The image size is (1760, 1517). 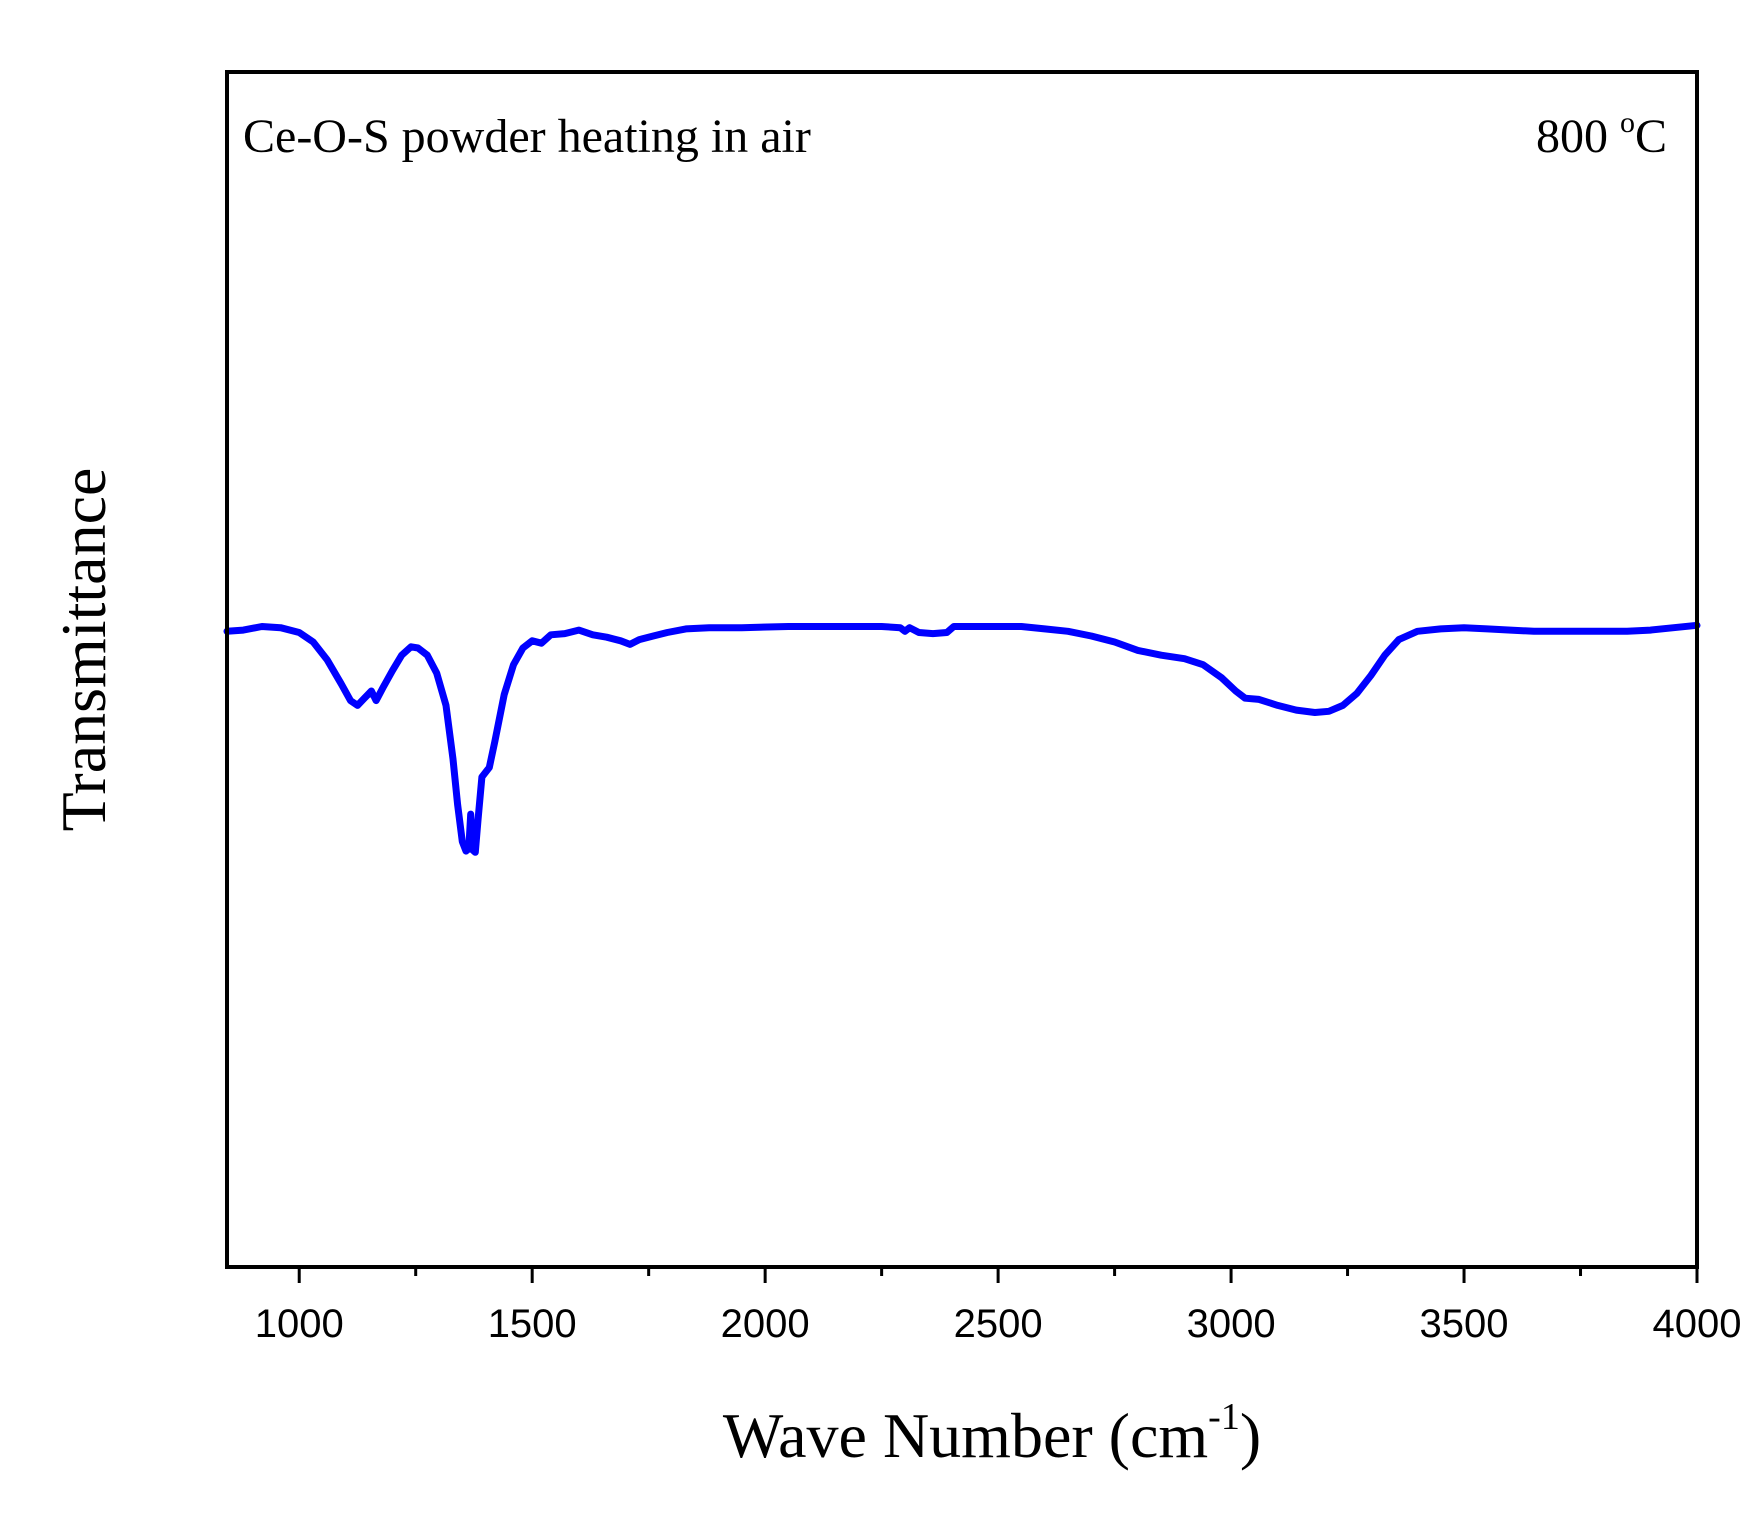 What do you see at coordinates (1697, 1324) in the screenshot?
I see `x-tick-label: 4000` at bounding box center [1697, 1324].